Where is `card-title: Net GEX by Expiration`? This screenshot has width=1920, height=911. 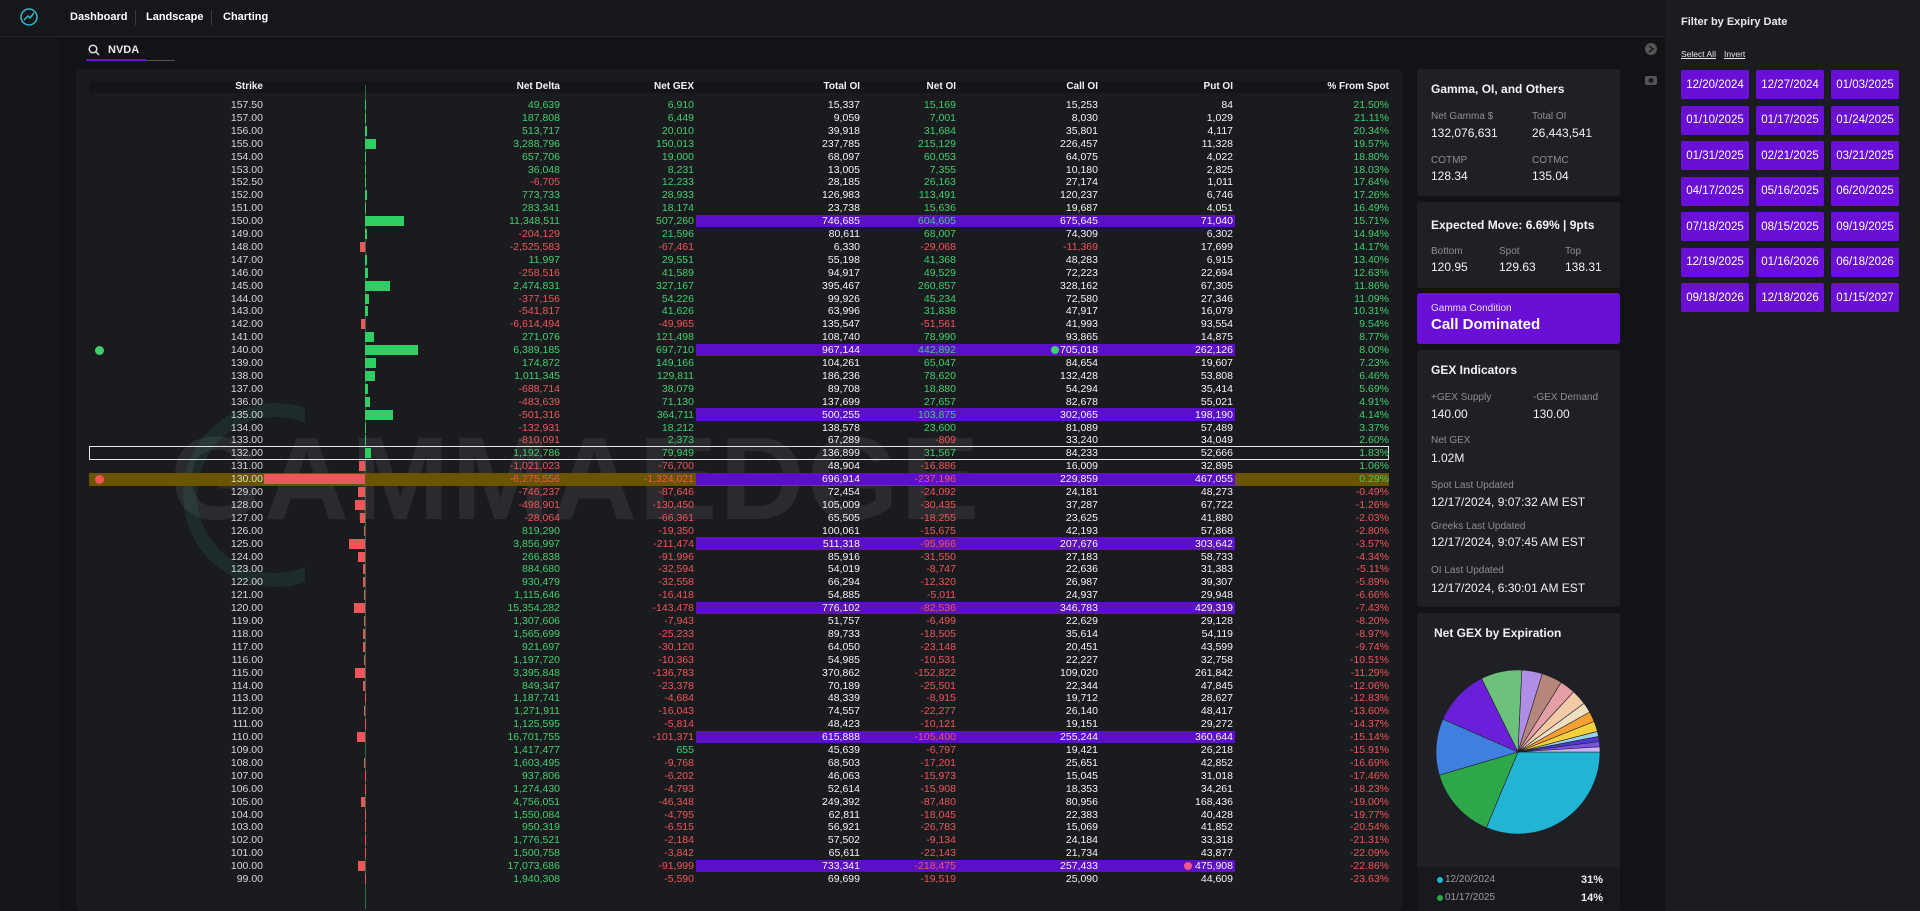
card-title: Net GEX by Expiration is located at coordinates (1498, 633).